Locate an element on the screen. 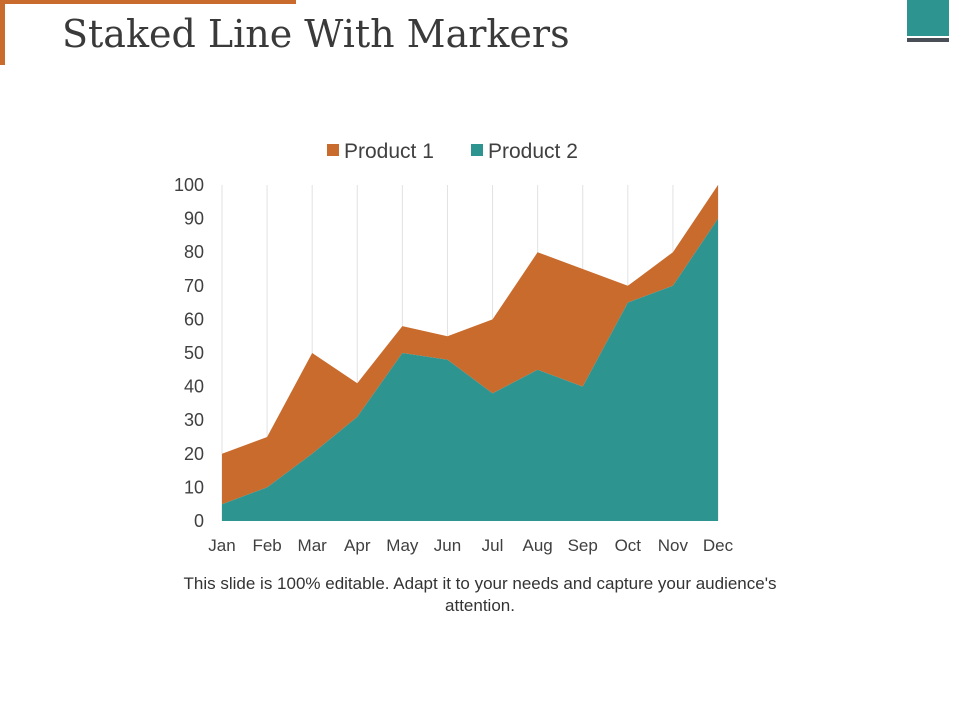 This screenshot has width=960, height=720. x-axis: Jan Feb Mar Apr May Jun Jul Aug Sep Oct Nov Dec is located at coordinates (470, 545).